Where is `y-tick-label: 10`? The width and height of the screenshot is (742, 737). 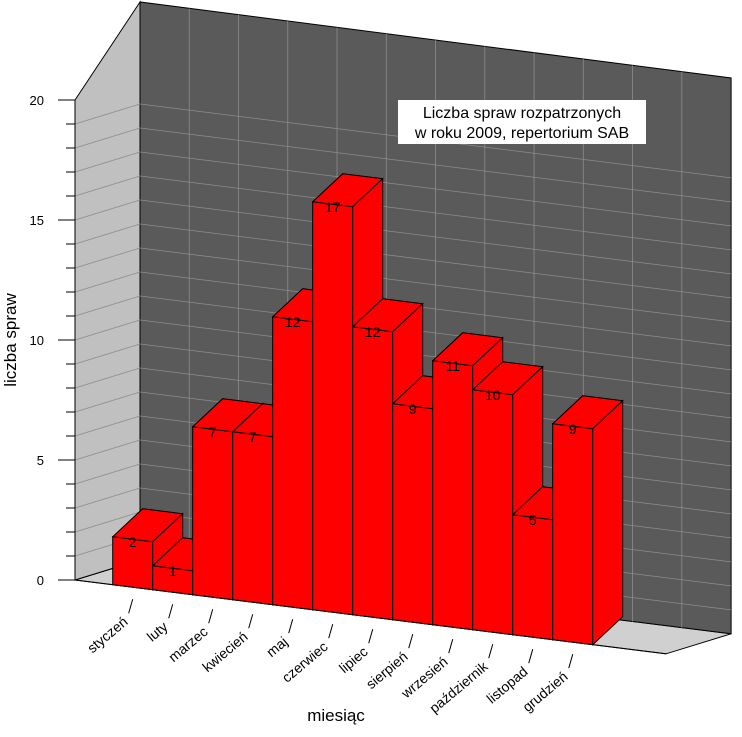
y-tick-label: 10 is located at coordinates (37, 340).